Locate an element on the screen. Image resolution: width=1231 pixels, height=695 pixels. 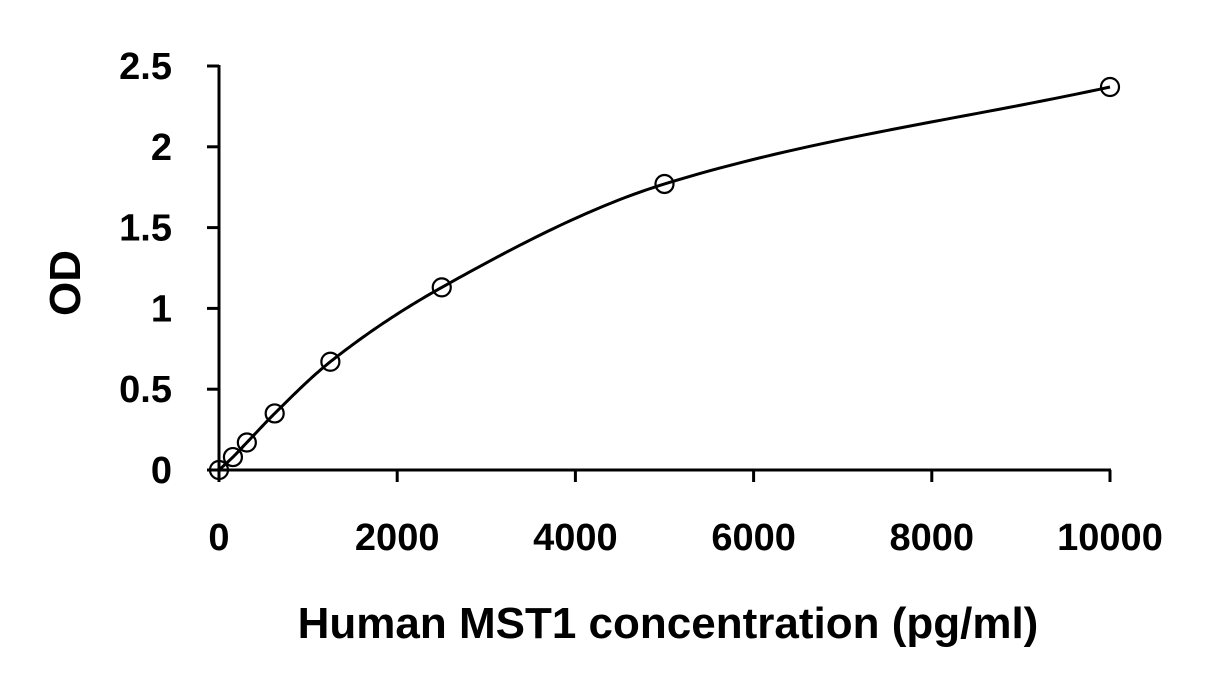
y-tick-label: 0.5 is located at coordinates (145, 390).